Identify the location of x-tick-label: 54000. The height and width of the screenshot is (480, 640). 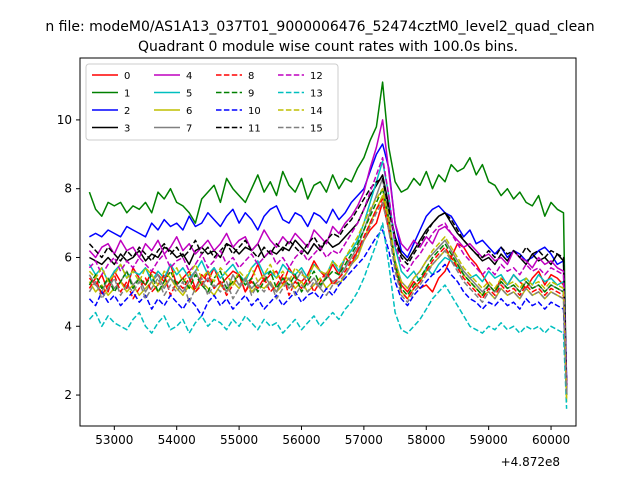
(177, 440).